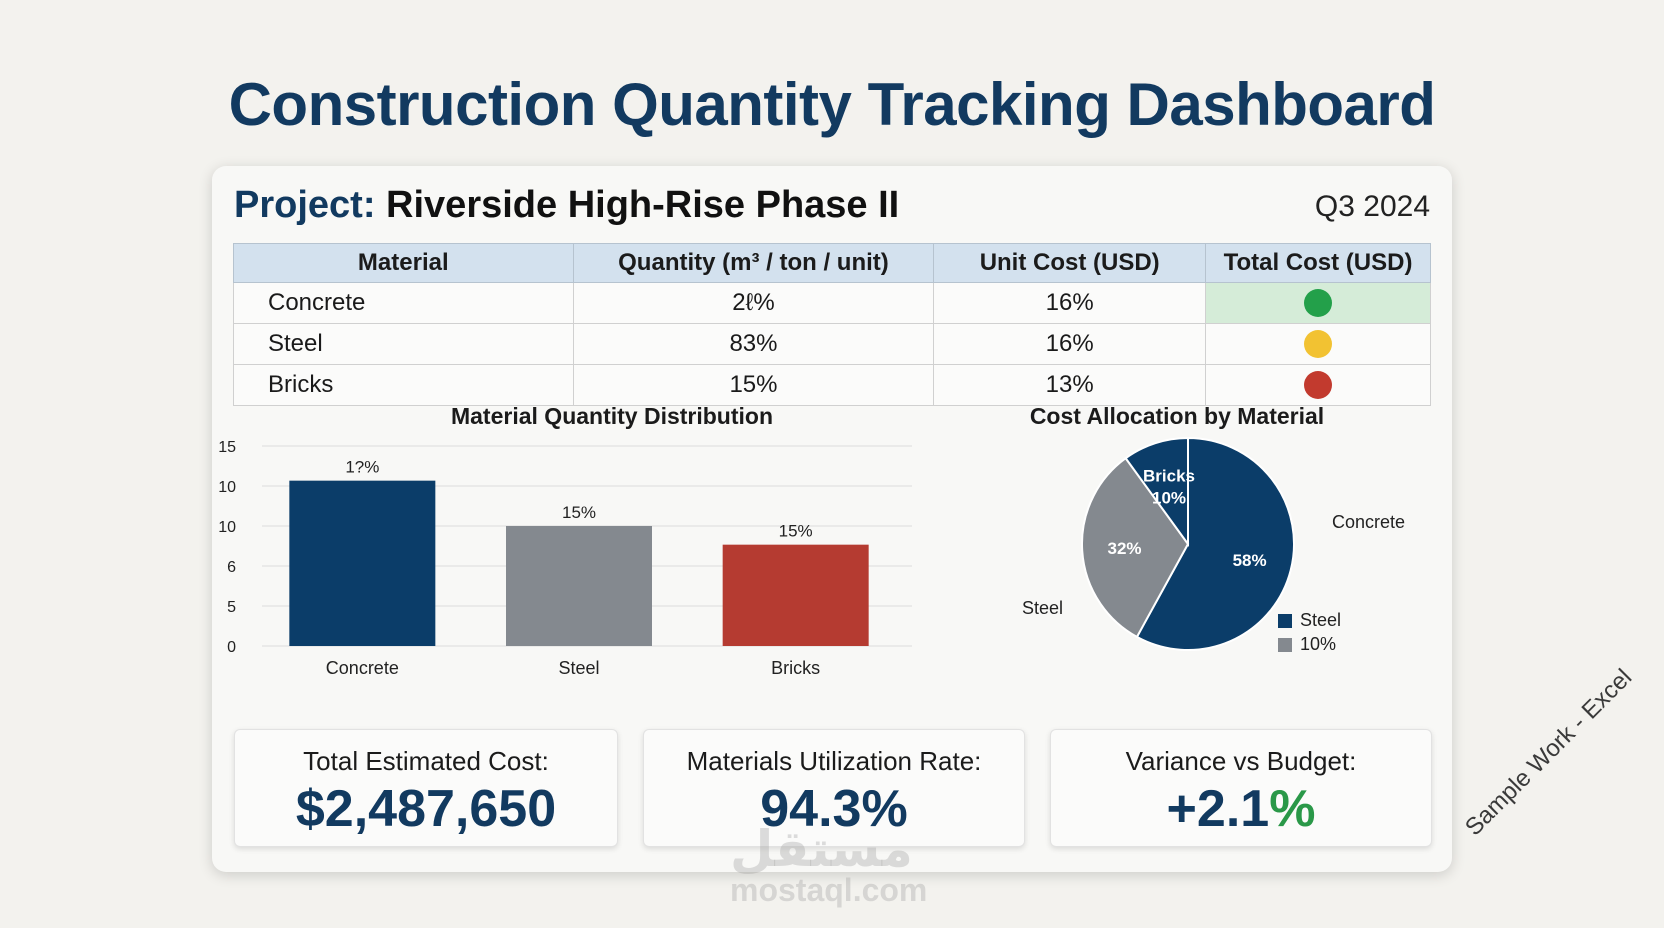 The image size is (1664, 928). What do you see at coordinates (1241, 809) in the screenshot?
I see `kpi-value: +2.1%` at bounding box center [1241, 809].